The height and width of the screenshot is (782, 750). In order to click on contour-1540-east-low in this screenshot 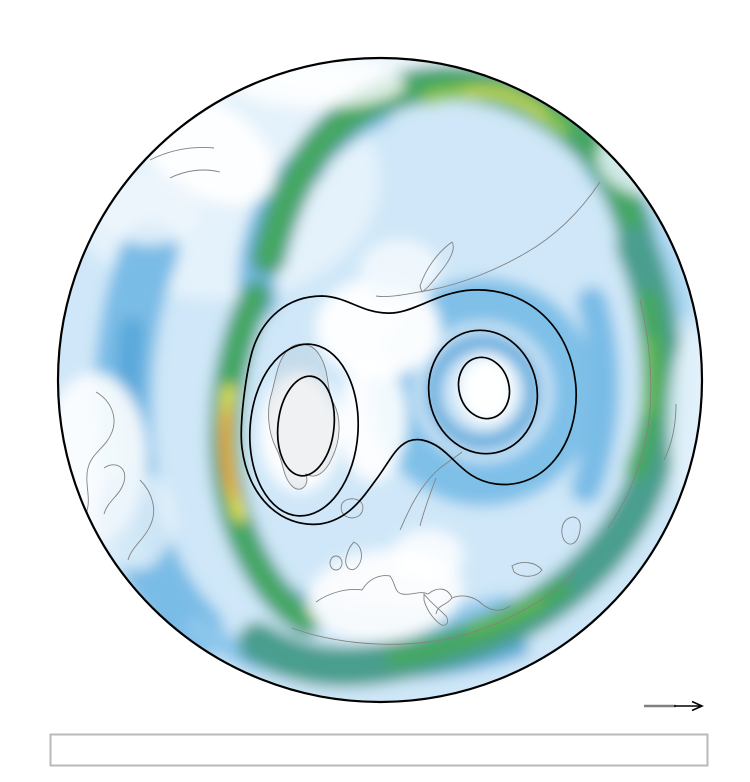, I will do `click(484, 388)`.